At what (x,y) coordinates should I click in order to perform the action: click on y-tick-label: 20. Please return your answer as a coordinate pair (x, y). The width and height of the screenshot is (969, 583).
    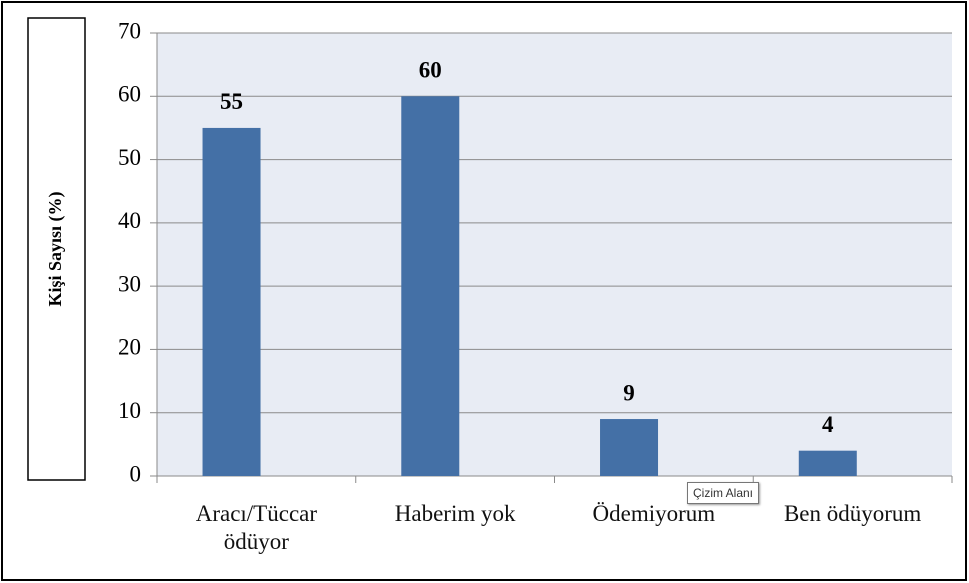
    Looking at the image, I should click on (129, 347).